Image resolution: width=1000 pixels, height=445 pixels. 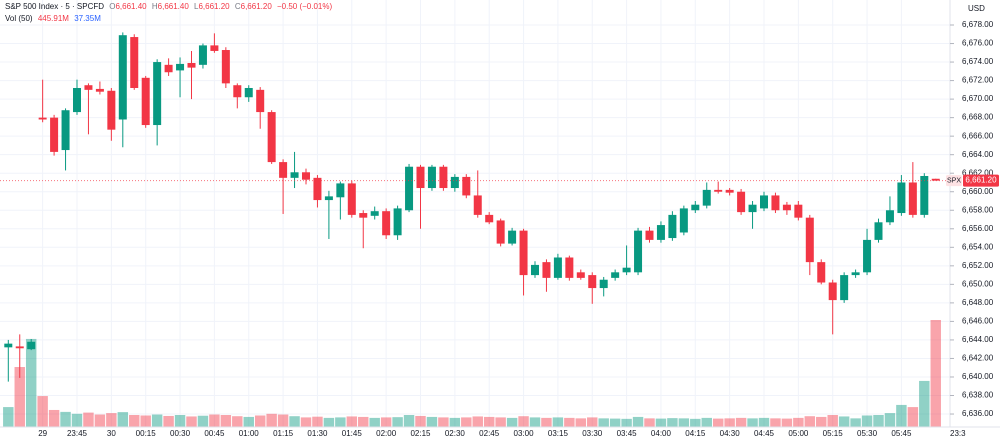 I want to click on x-tick-label: 02:30, so click(x=455, y=433).